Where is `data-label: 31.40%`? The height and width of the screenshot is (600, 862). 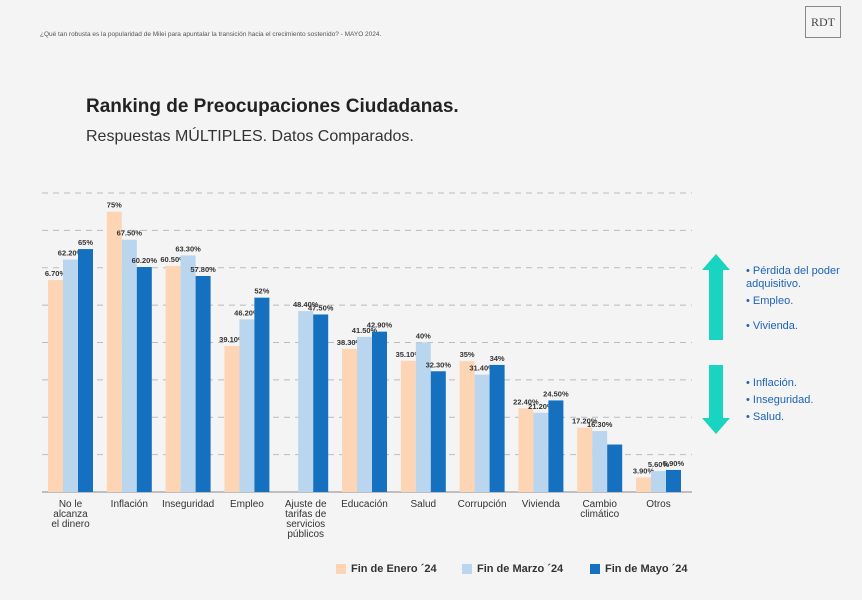
data-label: 31.40% is located at coordinates (482, 368).